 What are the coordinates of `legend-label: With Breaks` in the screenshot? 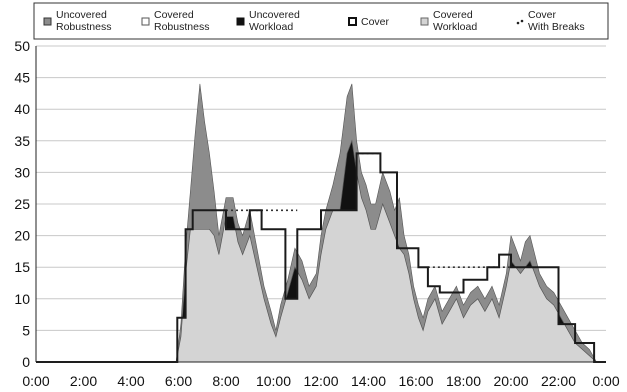 It's located at (556, 27).